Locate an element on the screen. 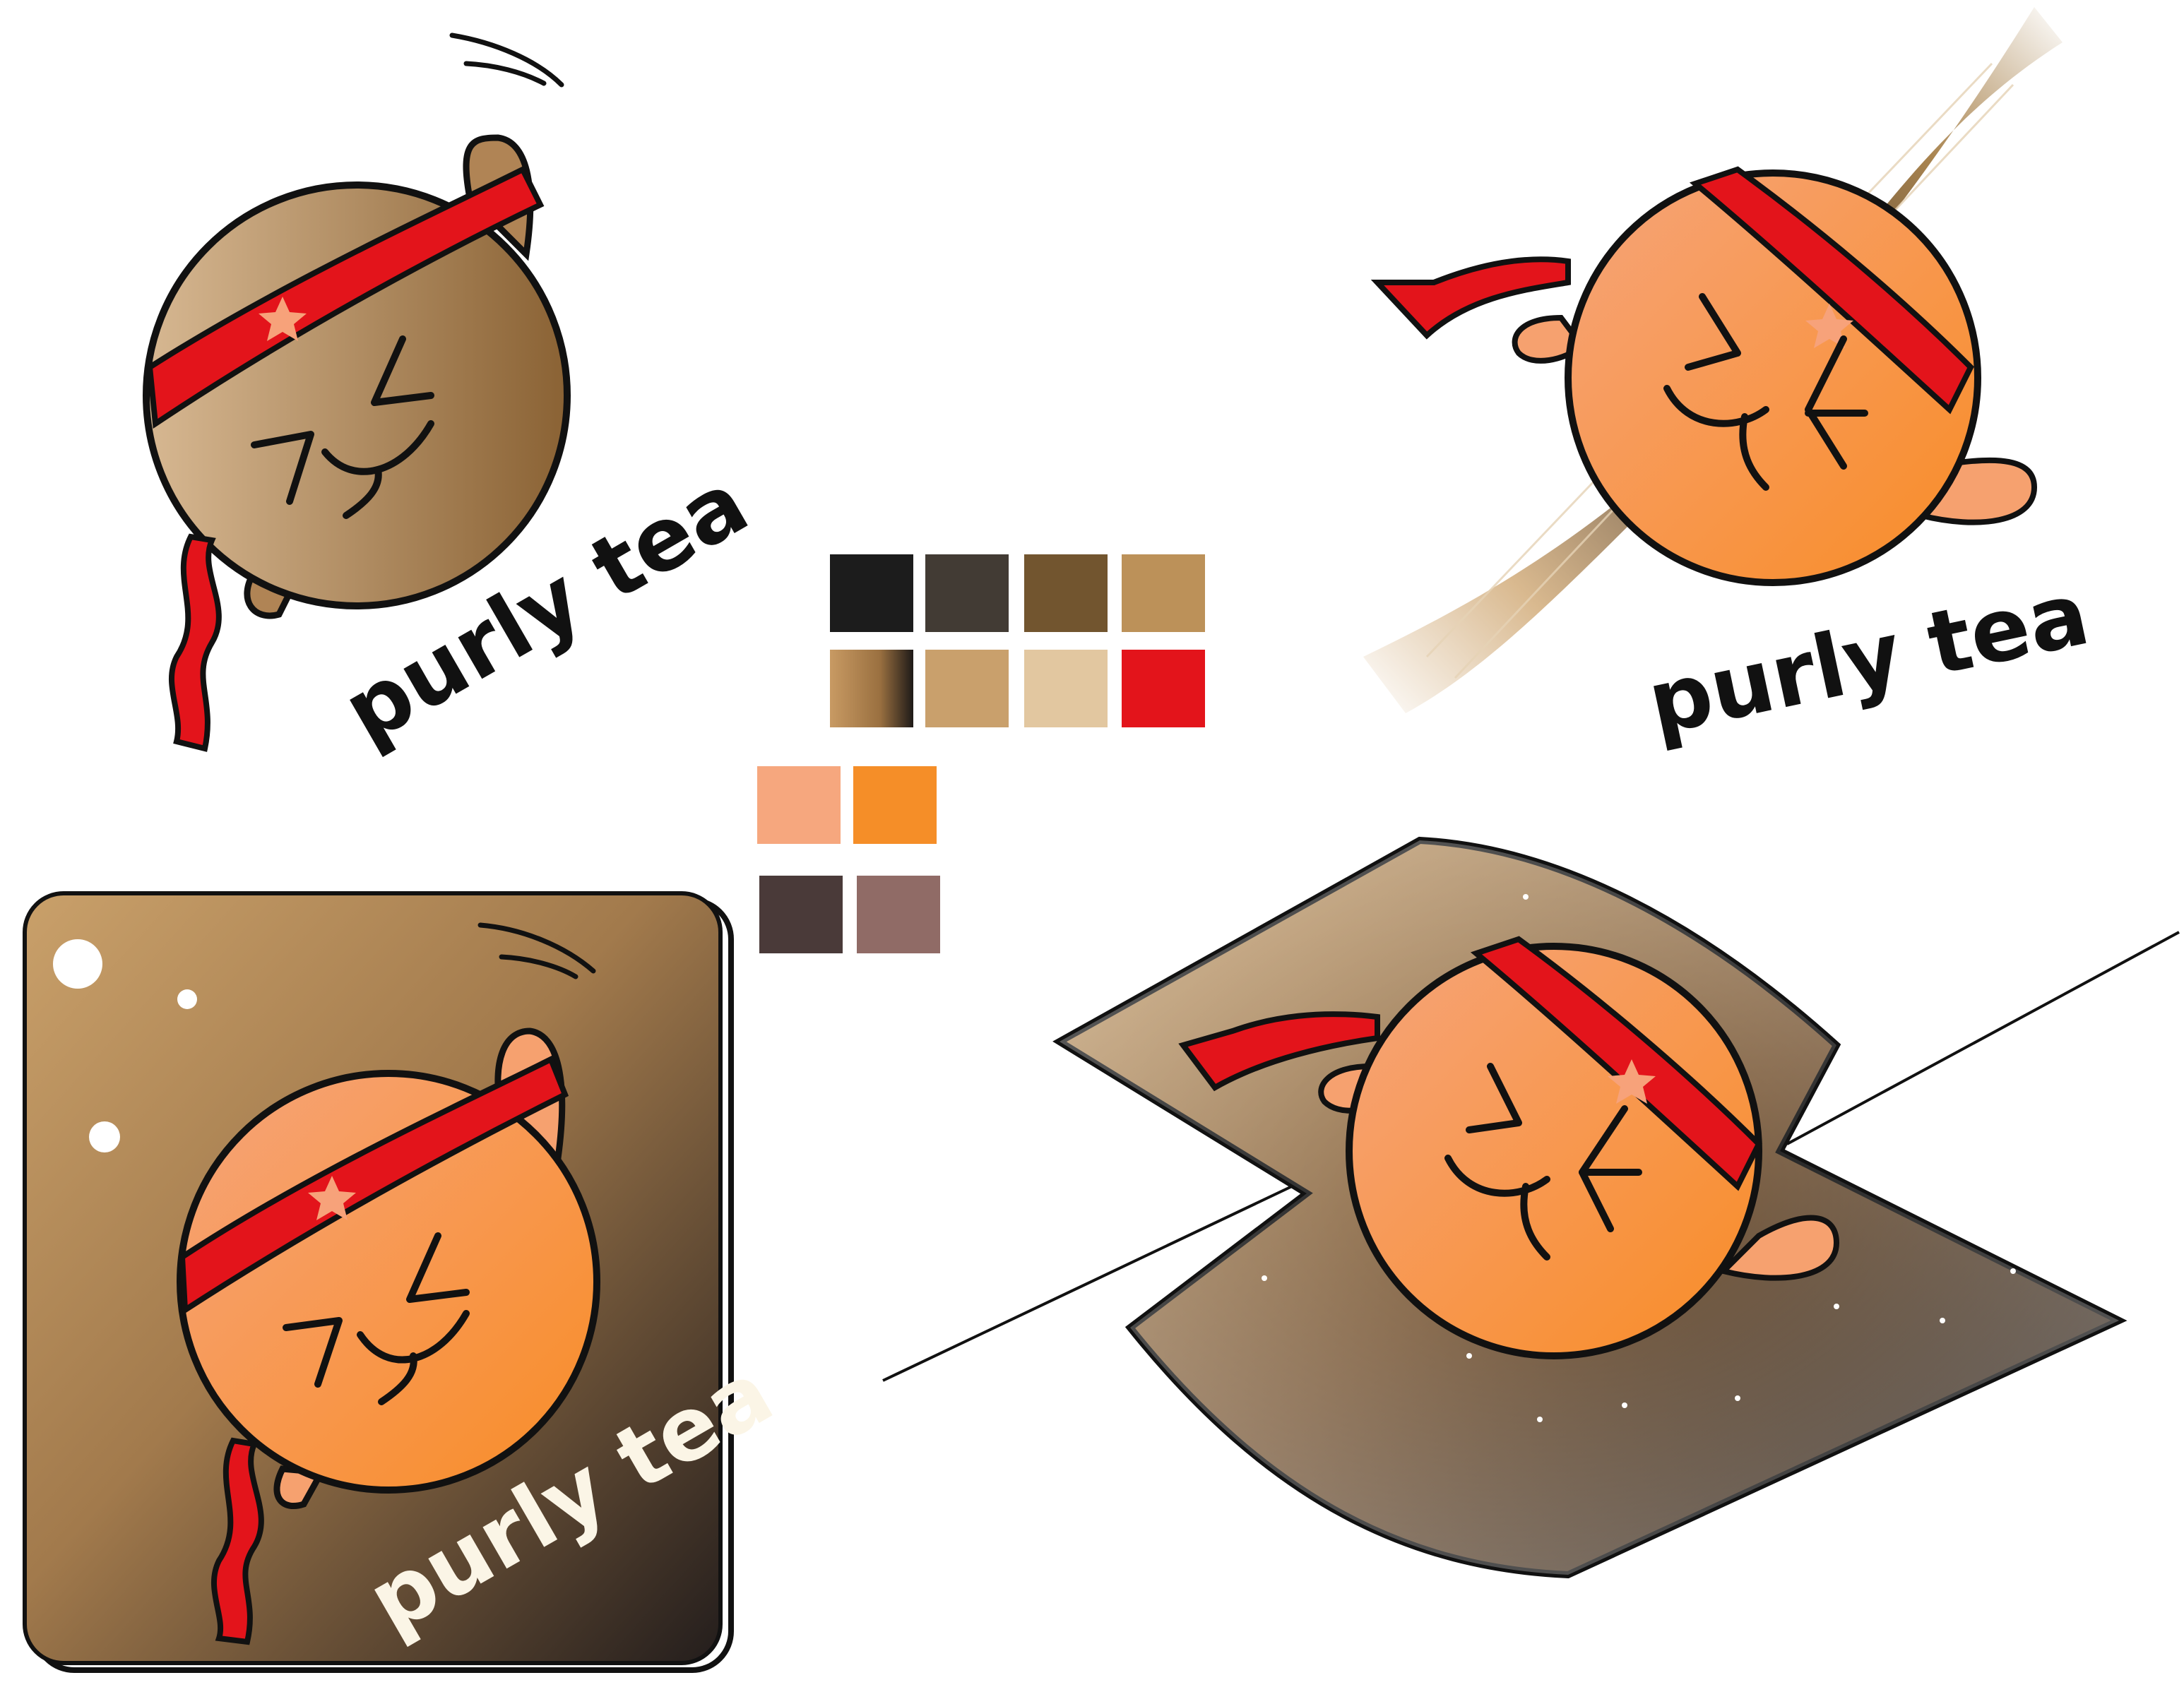 The image size is (2184, 1692). swatch-brown is located at coordinates (1066, 593).